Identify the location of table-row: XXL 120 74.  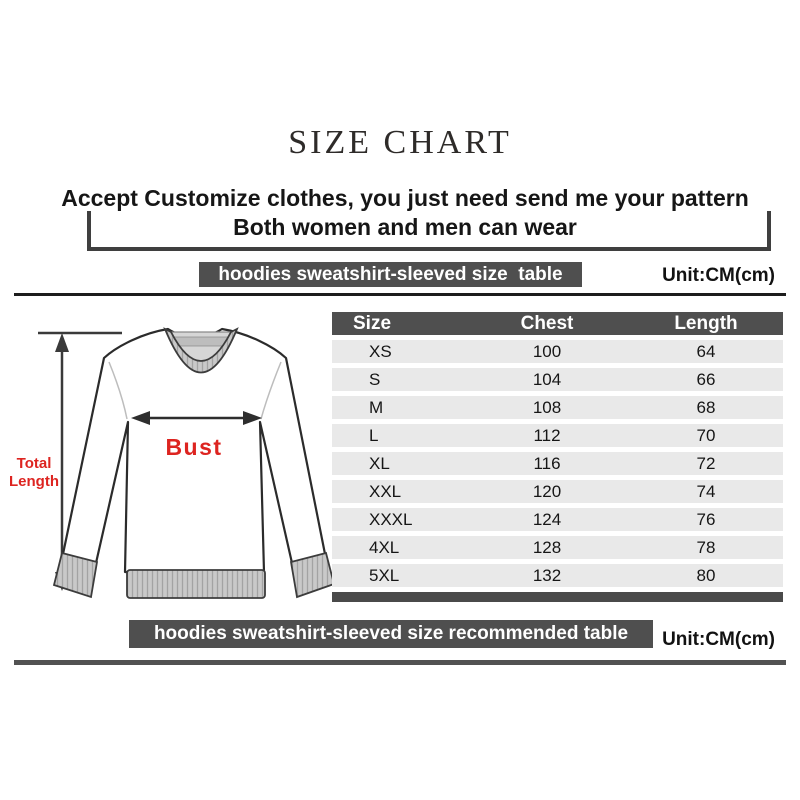
(557, 491).